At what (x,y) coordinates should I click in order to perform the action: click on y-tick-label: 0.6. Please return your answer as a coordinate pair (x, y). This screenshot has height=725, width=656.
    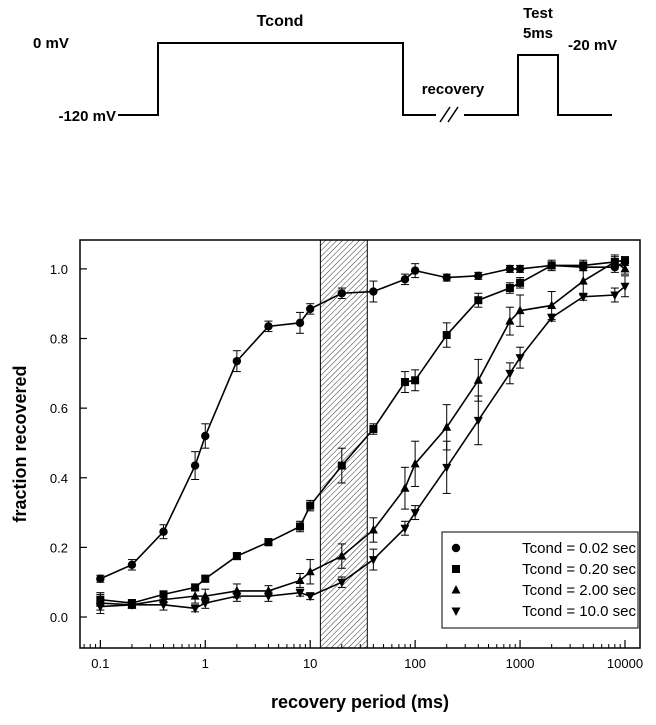
    Looking at the image, I should click on (59, 408).